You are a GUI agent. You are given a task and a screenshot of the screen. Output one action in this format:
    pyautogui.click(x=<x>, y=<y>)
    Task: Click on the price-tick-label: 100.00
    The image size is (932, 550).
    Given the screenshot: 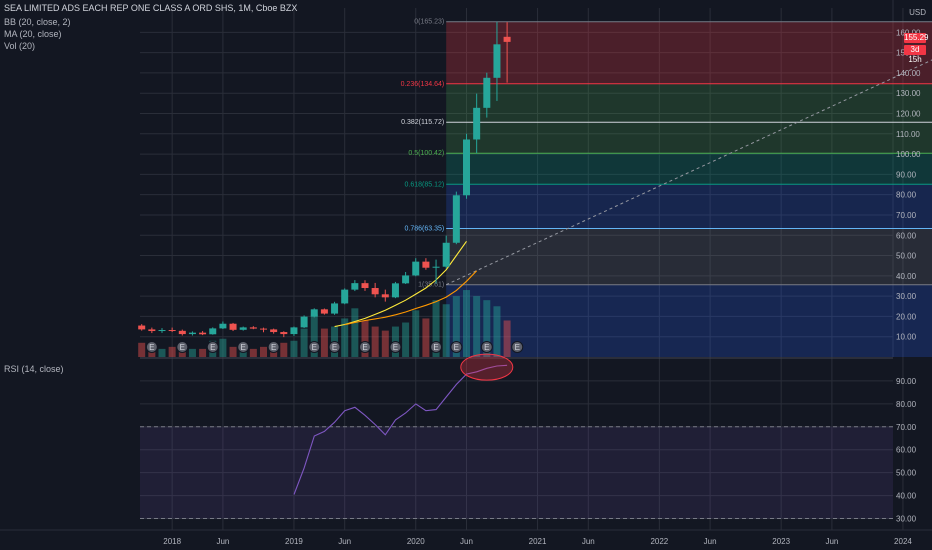 What is the action you would take?
    pyautogui.click(x=908, y=154)
    